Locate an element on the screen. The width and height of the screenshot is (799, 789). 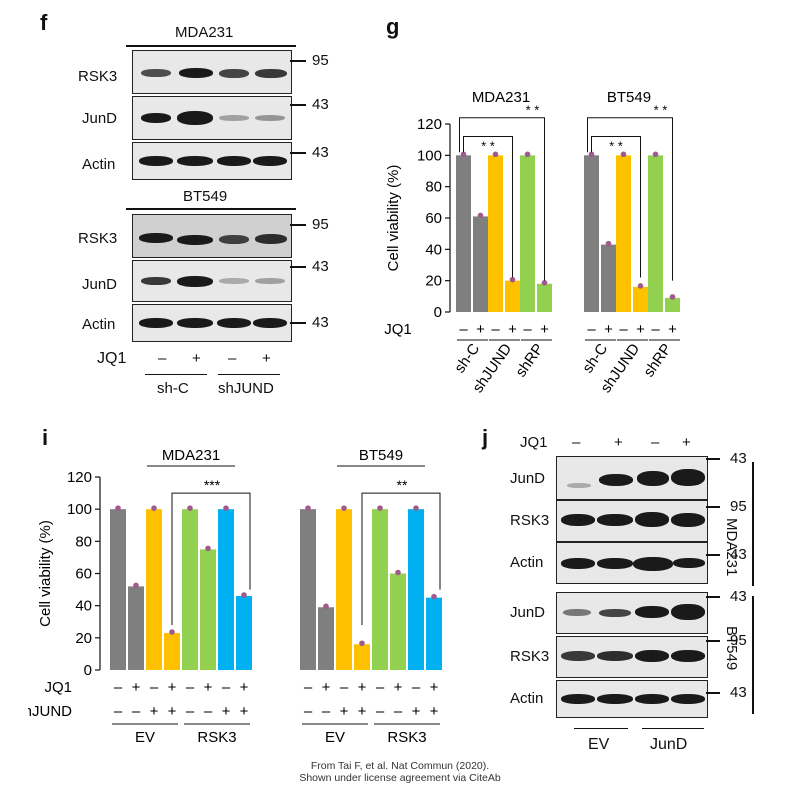
cell-line-label-mda231: MDA231 is located at coordinates (204, 32).